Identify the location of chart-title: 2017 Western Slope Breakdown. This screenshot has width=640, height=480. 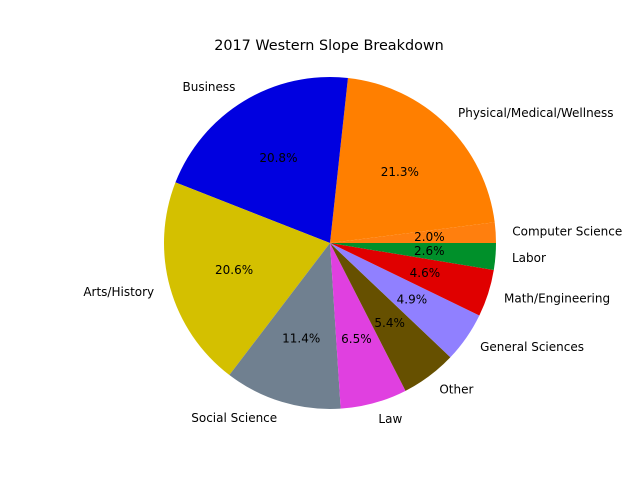
(329, 46).